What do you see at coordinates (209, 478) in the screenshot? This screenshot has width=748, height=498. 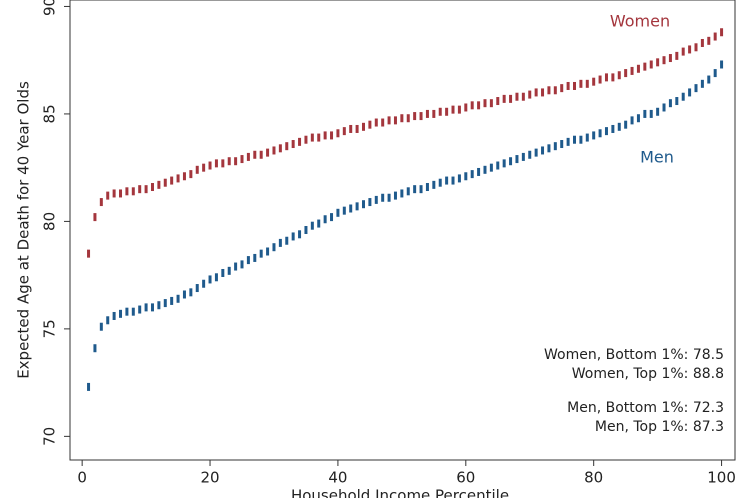 I see `x-tick-label: 20` at bounding box center [209, 478].